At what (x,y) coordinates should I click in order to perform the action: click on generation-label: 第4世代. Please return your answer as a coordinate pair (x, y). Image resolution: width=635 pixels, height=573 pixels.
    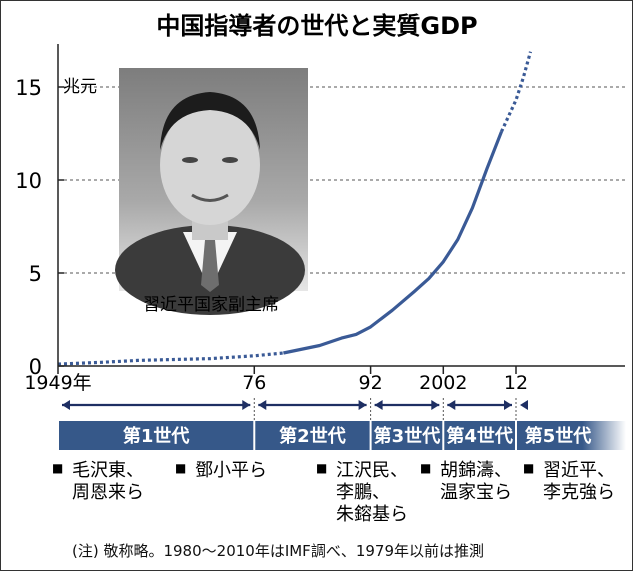
    Looking at the image, I should click on (479, 436).